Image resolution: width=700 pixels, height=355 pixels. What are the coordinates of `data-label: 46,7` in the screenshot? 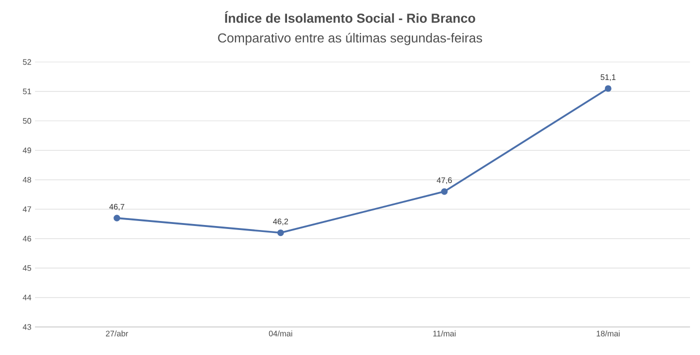 It's located at (116, 207).